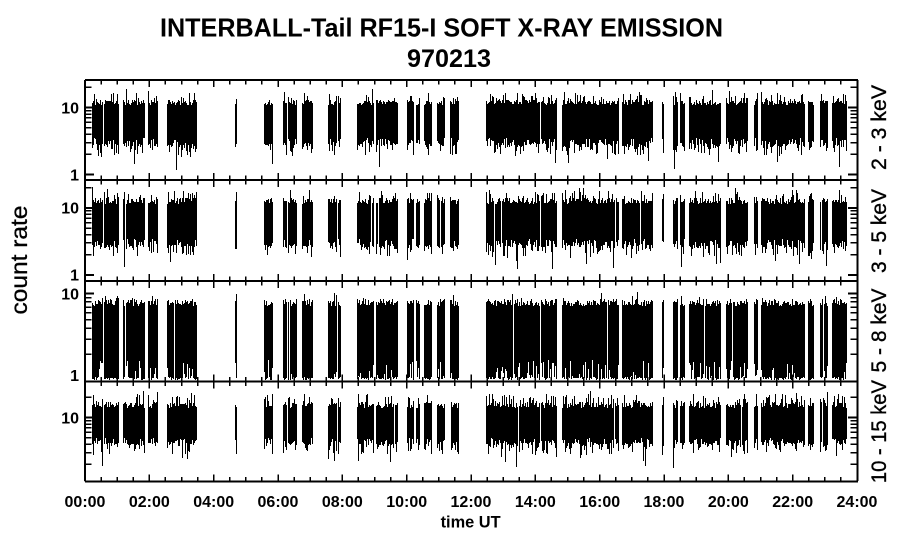  What do you see at coordinates (857, 502) in the screenshot?
I see `svg-text: 24:00` at bounding box center [857, 502].